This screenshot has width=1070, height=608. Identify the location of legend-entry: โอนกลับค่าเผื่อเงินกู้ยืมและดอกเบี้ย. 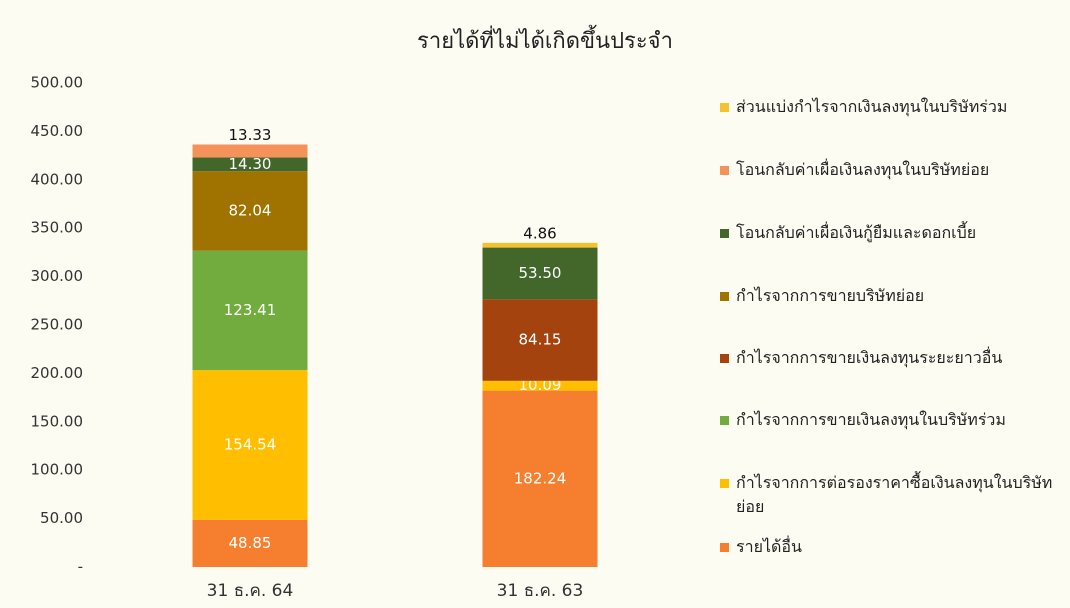
(892, 233).